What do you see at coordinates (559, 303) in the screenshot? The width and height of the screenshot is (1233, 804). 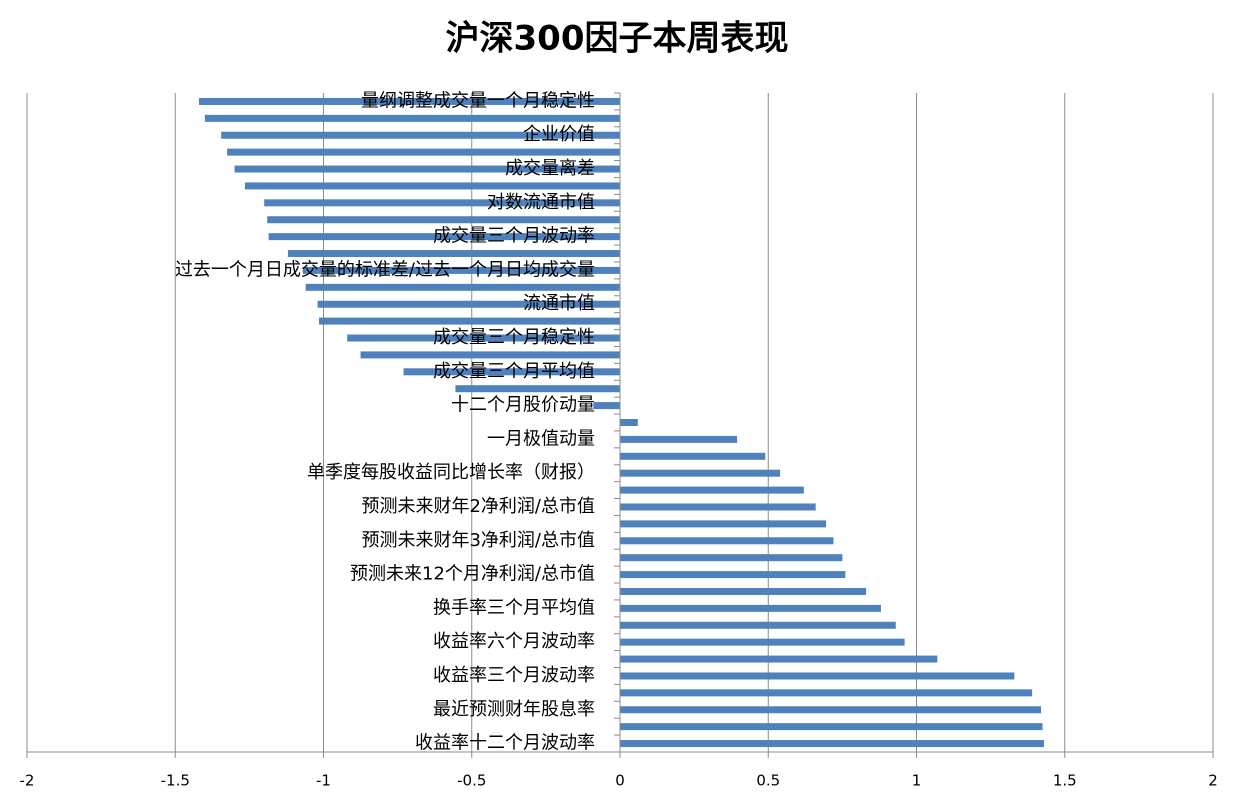 I see `y-tick-label: 流通市值` at bounding box center [559, 303].